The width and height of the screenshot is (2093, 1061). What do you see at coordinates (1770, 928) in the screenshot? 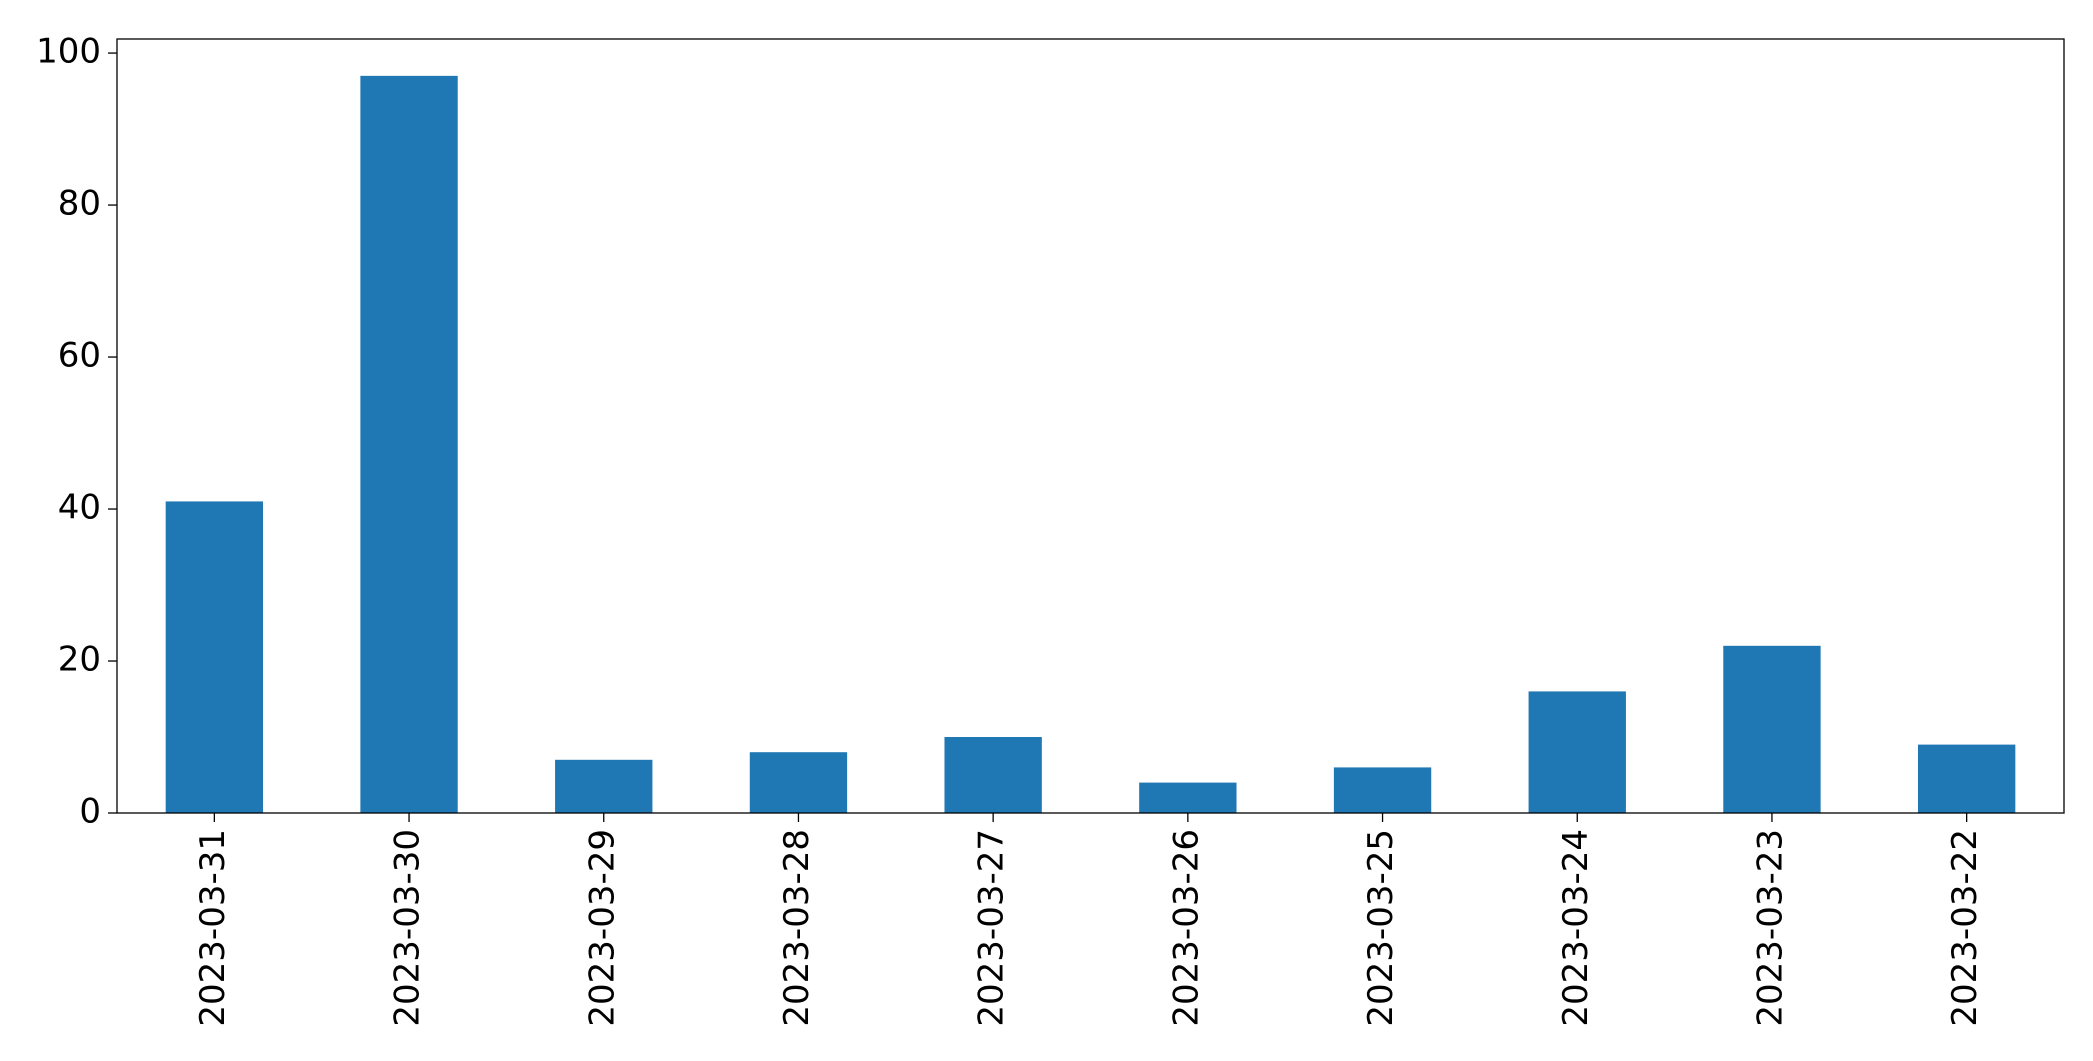
I see `x-tick-label: 2023-03-23` at bounding box center [1770, 928].